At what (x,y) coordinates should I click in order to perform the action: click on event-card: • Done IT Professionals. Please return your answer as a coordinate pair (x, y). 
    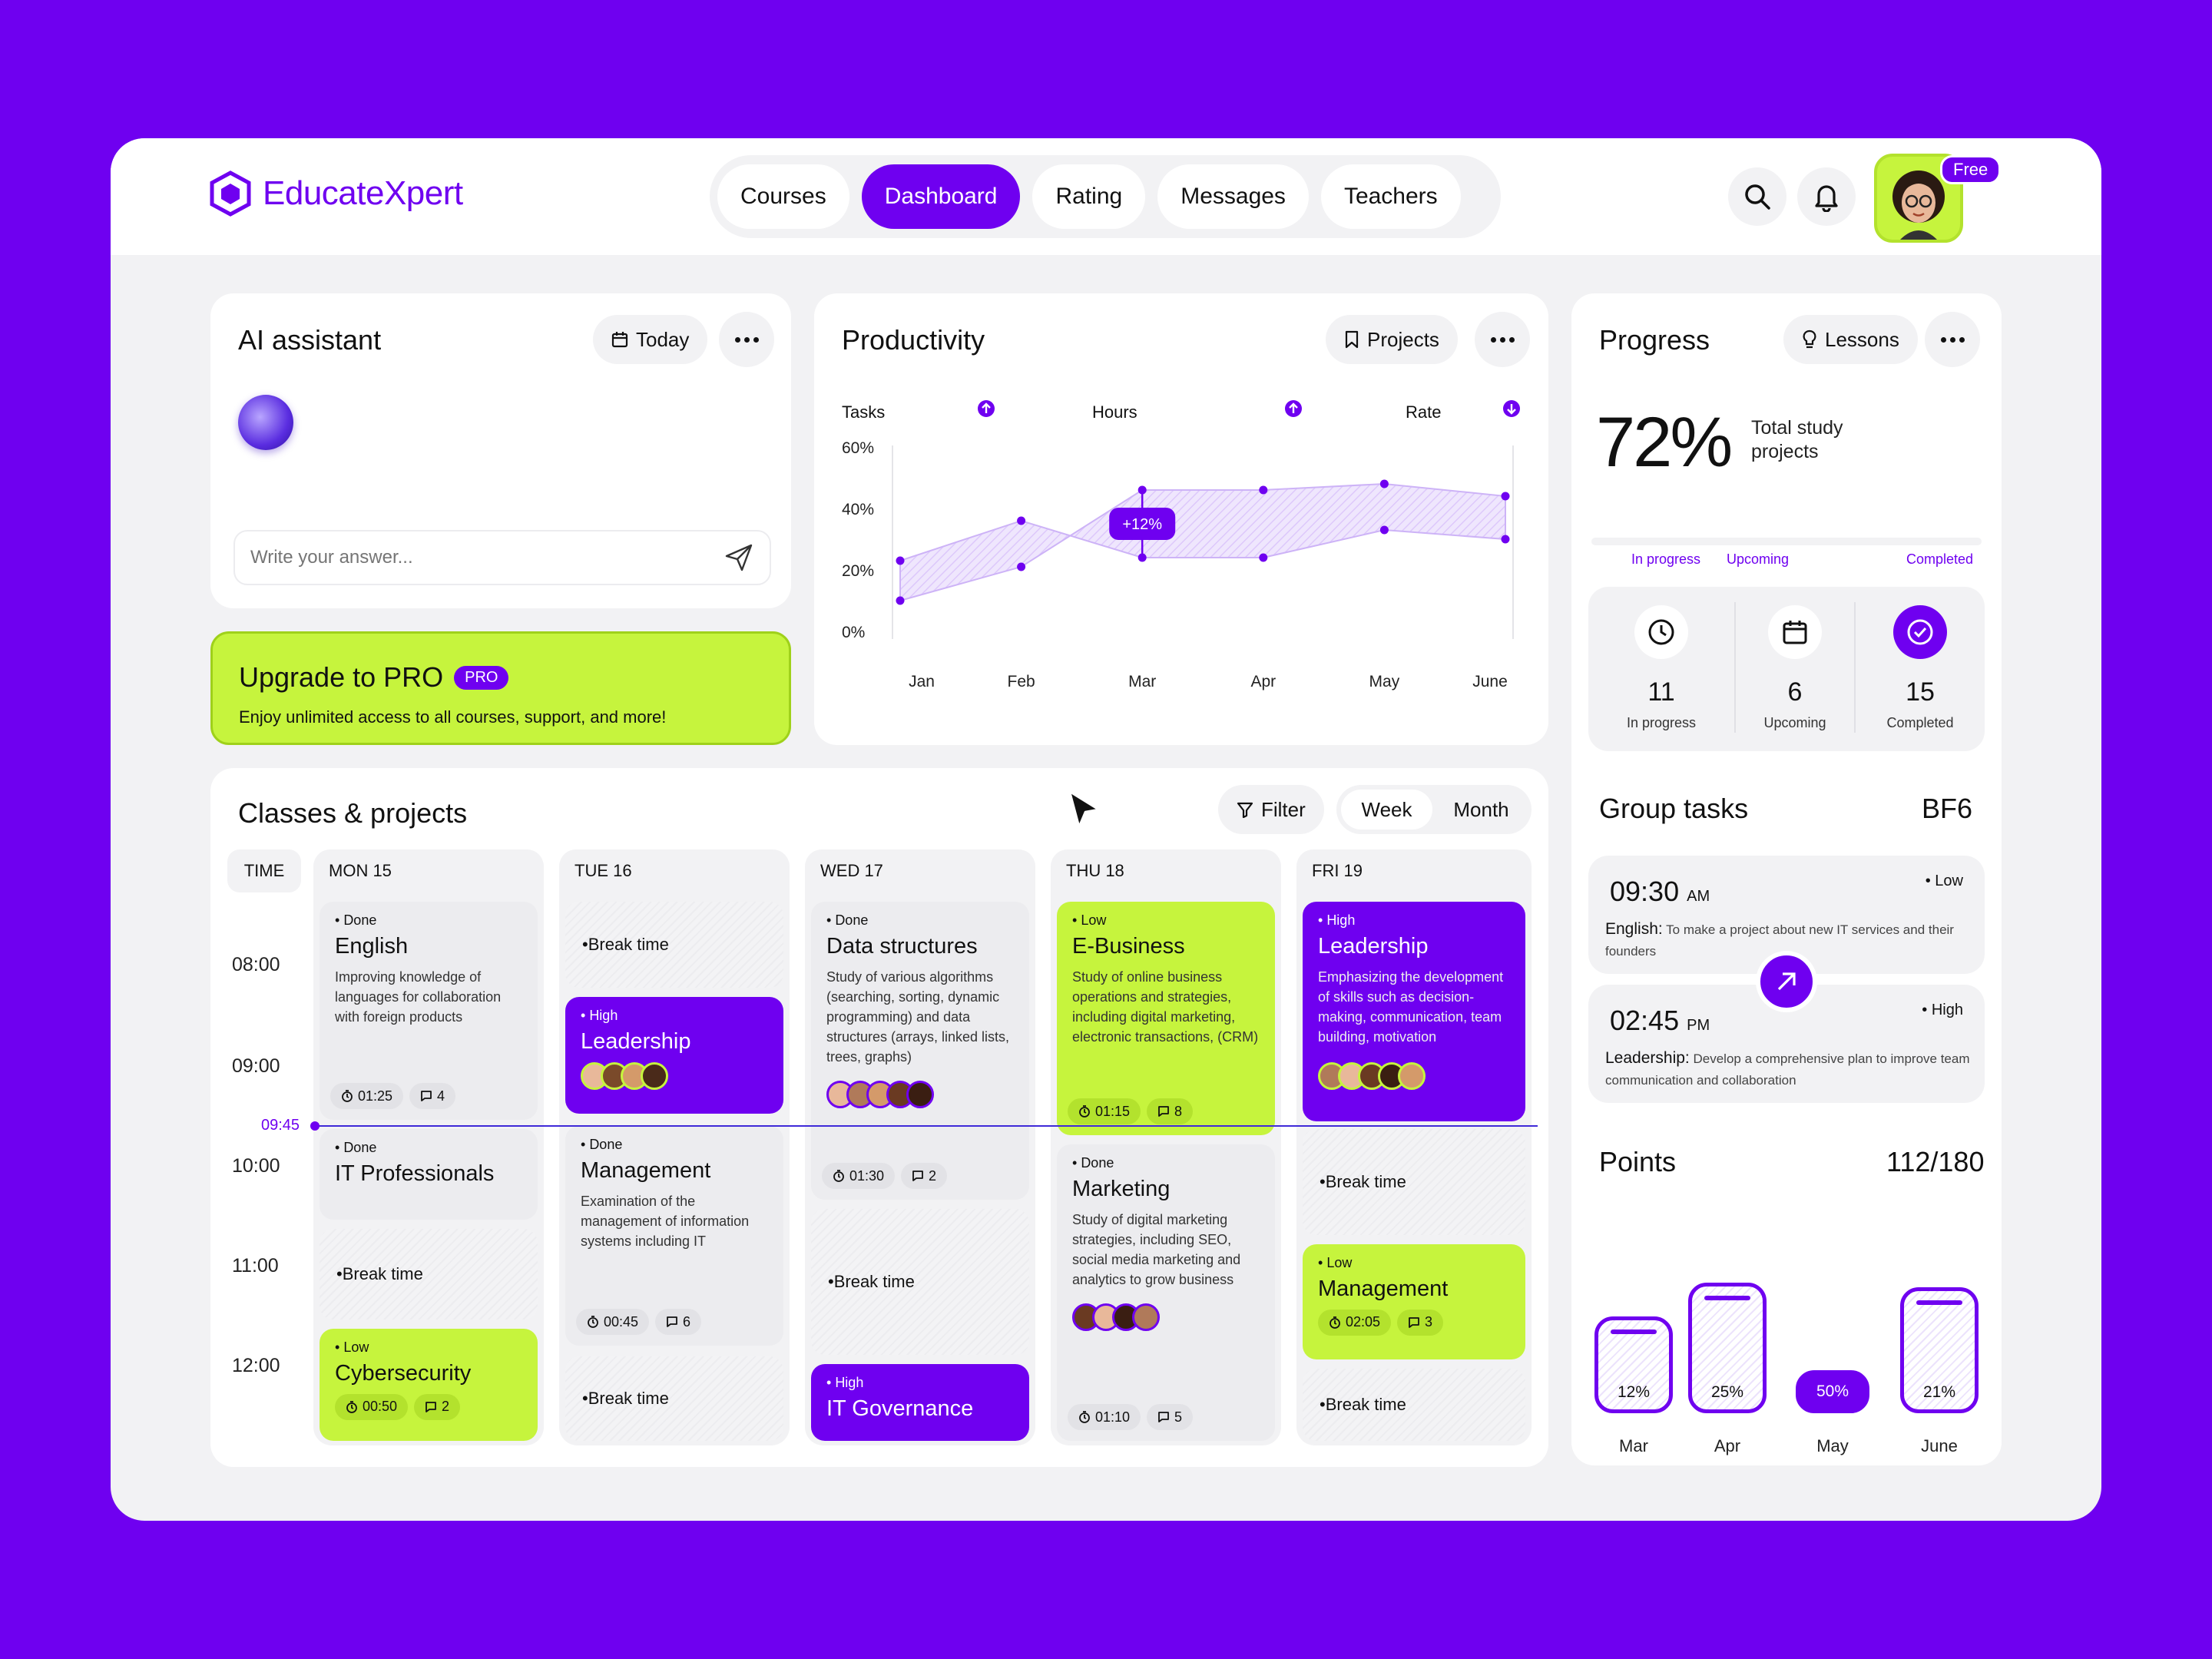
    Looking at the image, I should click on (429, 1175).